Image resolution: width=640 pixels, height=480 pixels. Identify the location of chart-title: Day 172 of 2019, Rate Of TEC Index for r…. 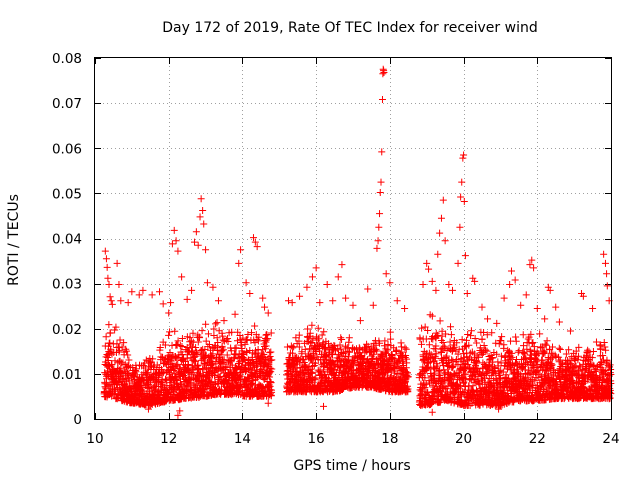
(349, 28).